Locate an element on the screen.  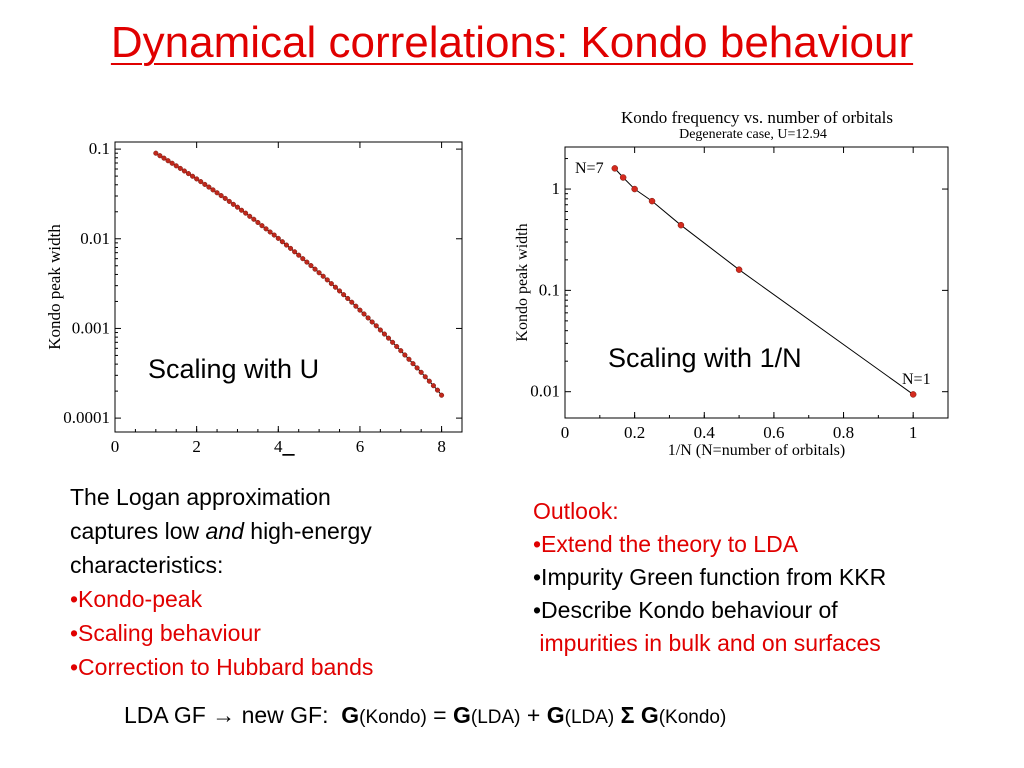
y-tick-label: 0.1 is located at coordinates (549, 289).